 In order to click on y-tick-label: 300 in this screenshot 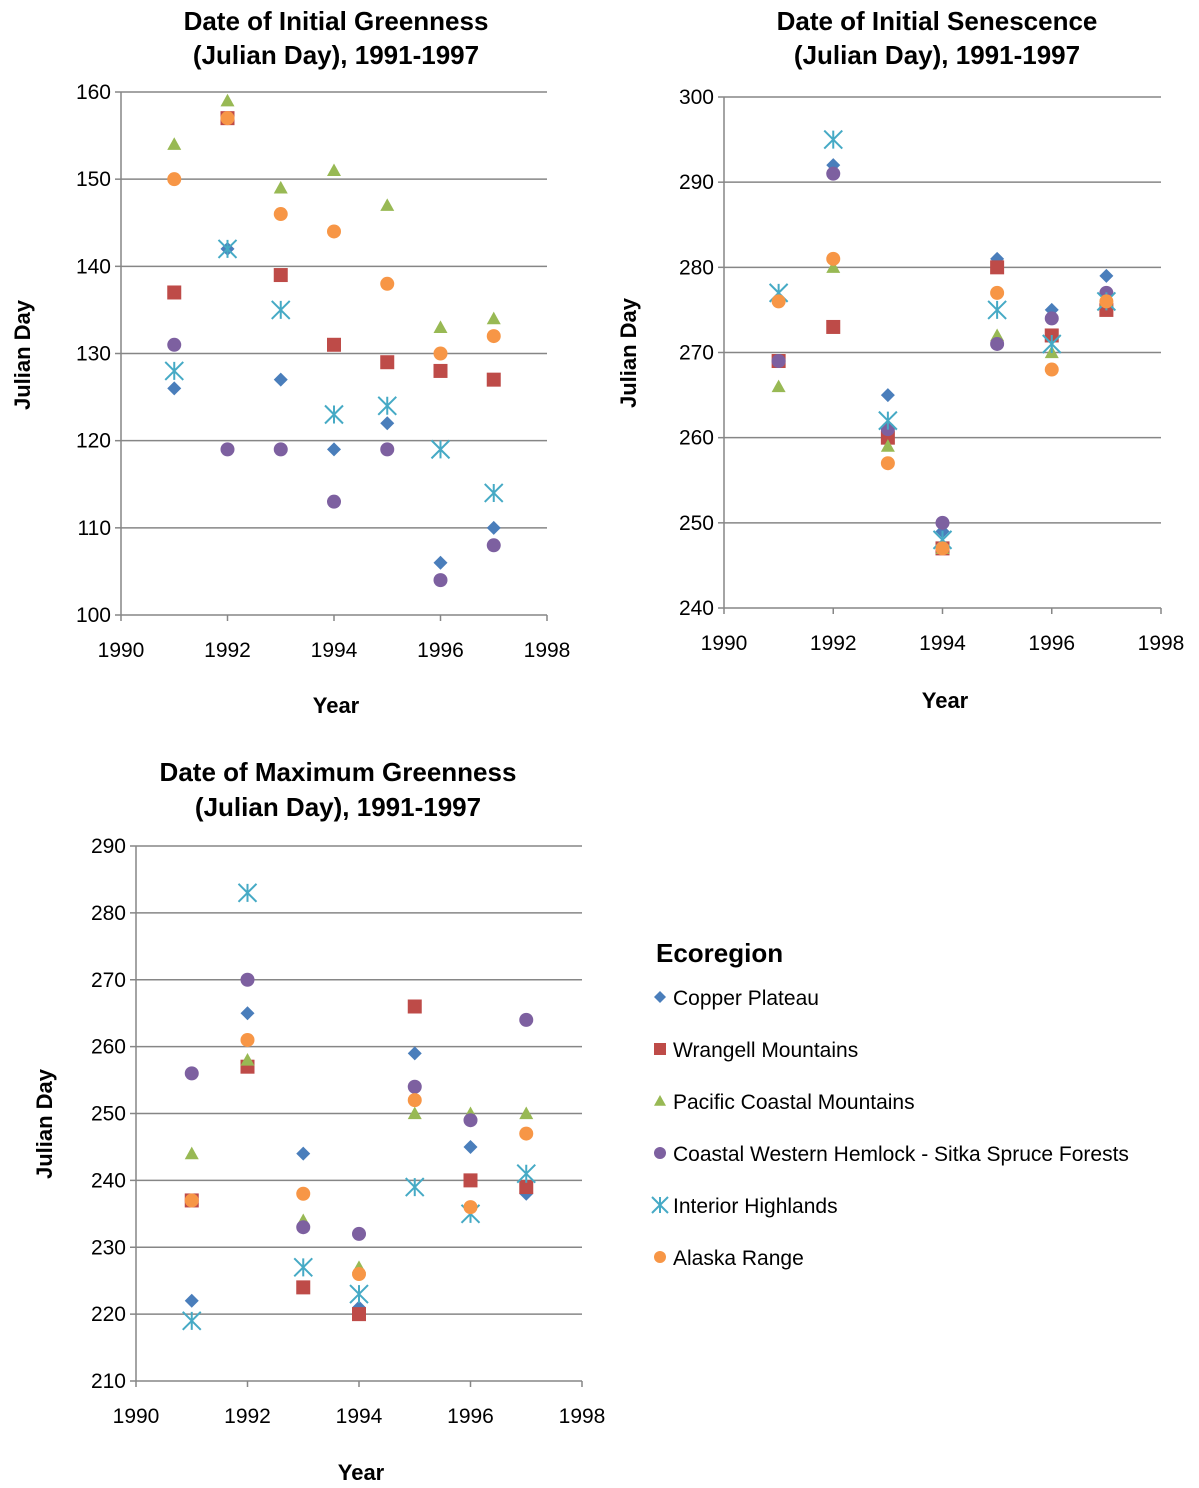, I will do `click(696, 97)`.